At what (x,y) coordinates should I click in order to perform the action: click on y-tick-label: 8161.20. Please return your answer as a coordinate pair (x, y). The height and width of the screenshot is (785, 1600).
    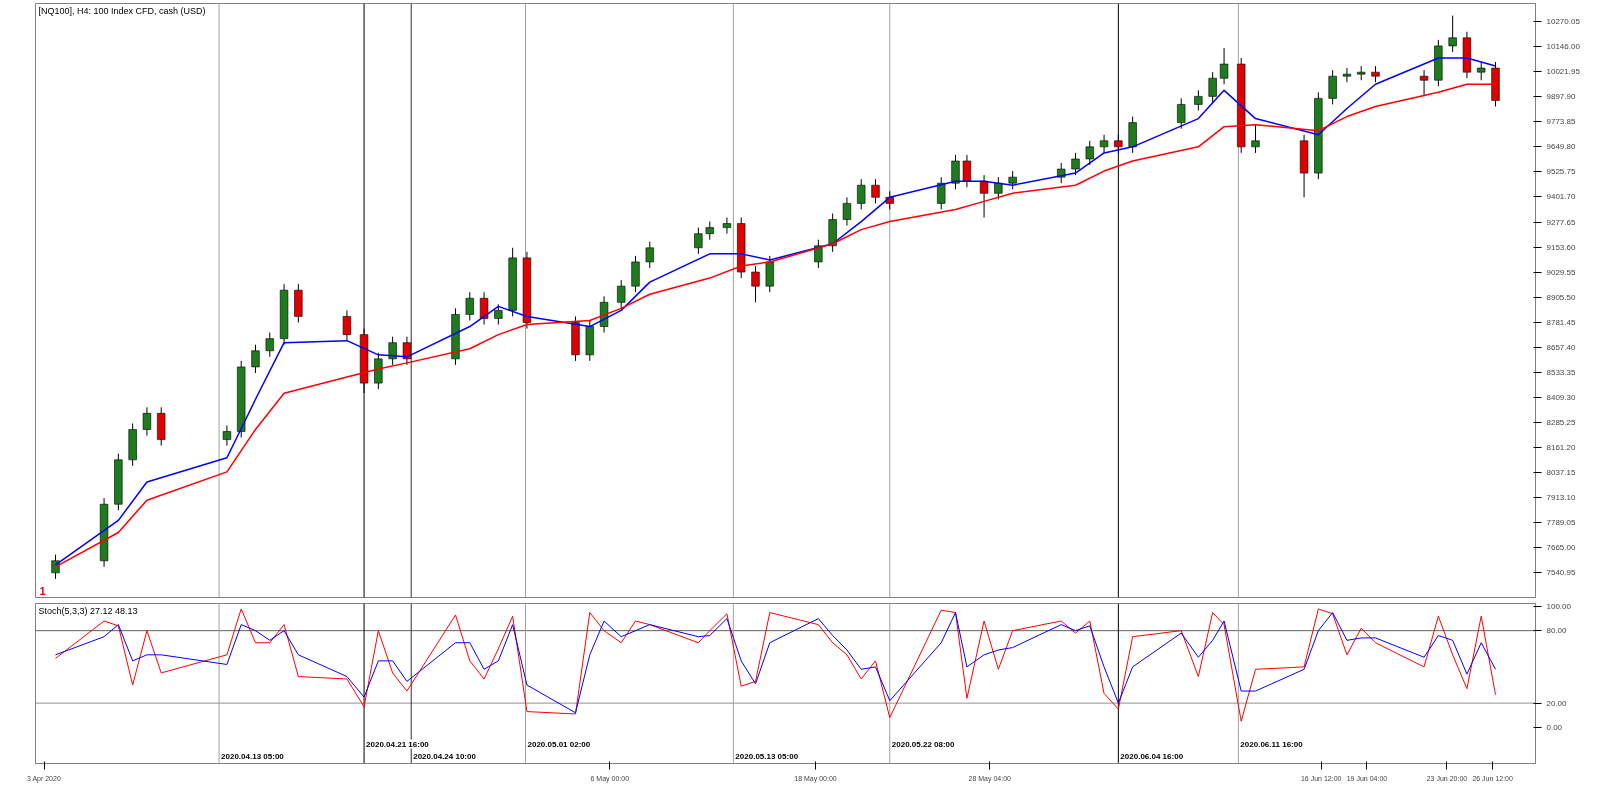
    Looking at the image, I should click on (1561, 447).